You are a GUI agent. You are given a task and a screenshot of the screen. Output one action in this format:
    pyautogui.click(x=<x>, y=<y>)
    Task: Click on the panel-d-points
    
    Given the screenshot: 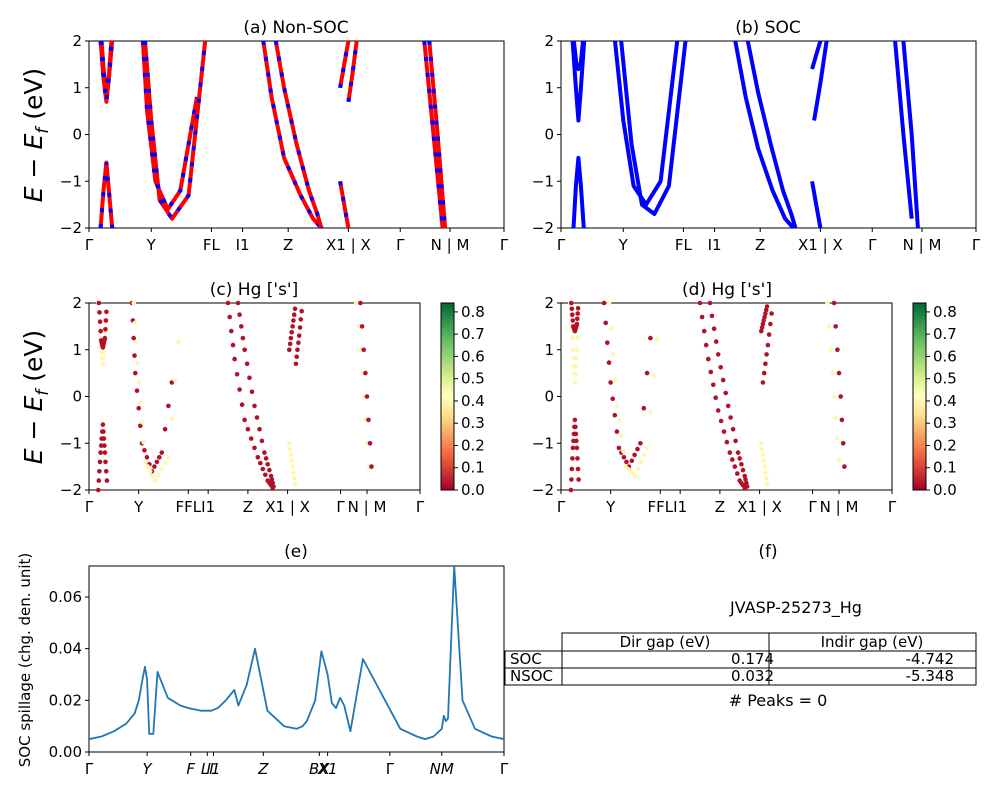 What is the action you would take?
    pyautogui.click(x=707, y=396)
    